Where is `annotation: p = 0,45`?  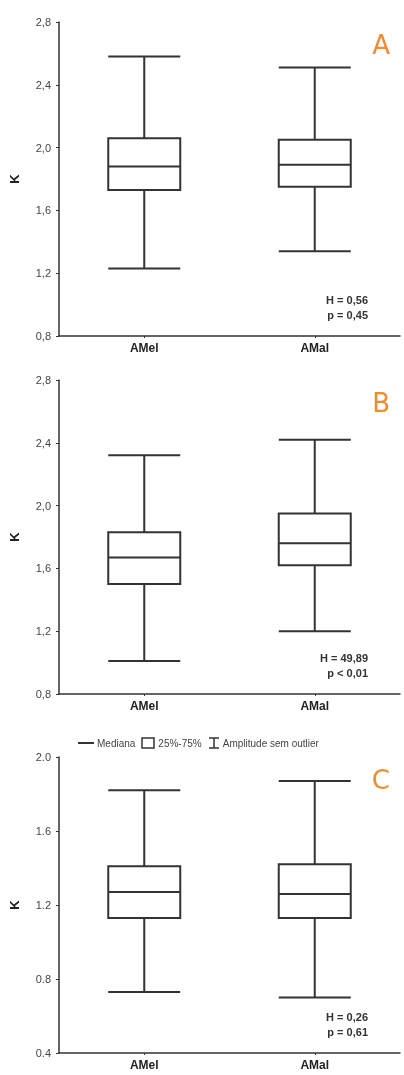
annotation: p = 0,45 is located at coordinates (348, 314).